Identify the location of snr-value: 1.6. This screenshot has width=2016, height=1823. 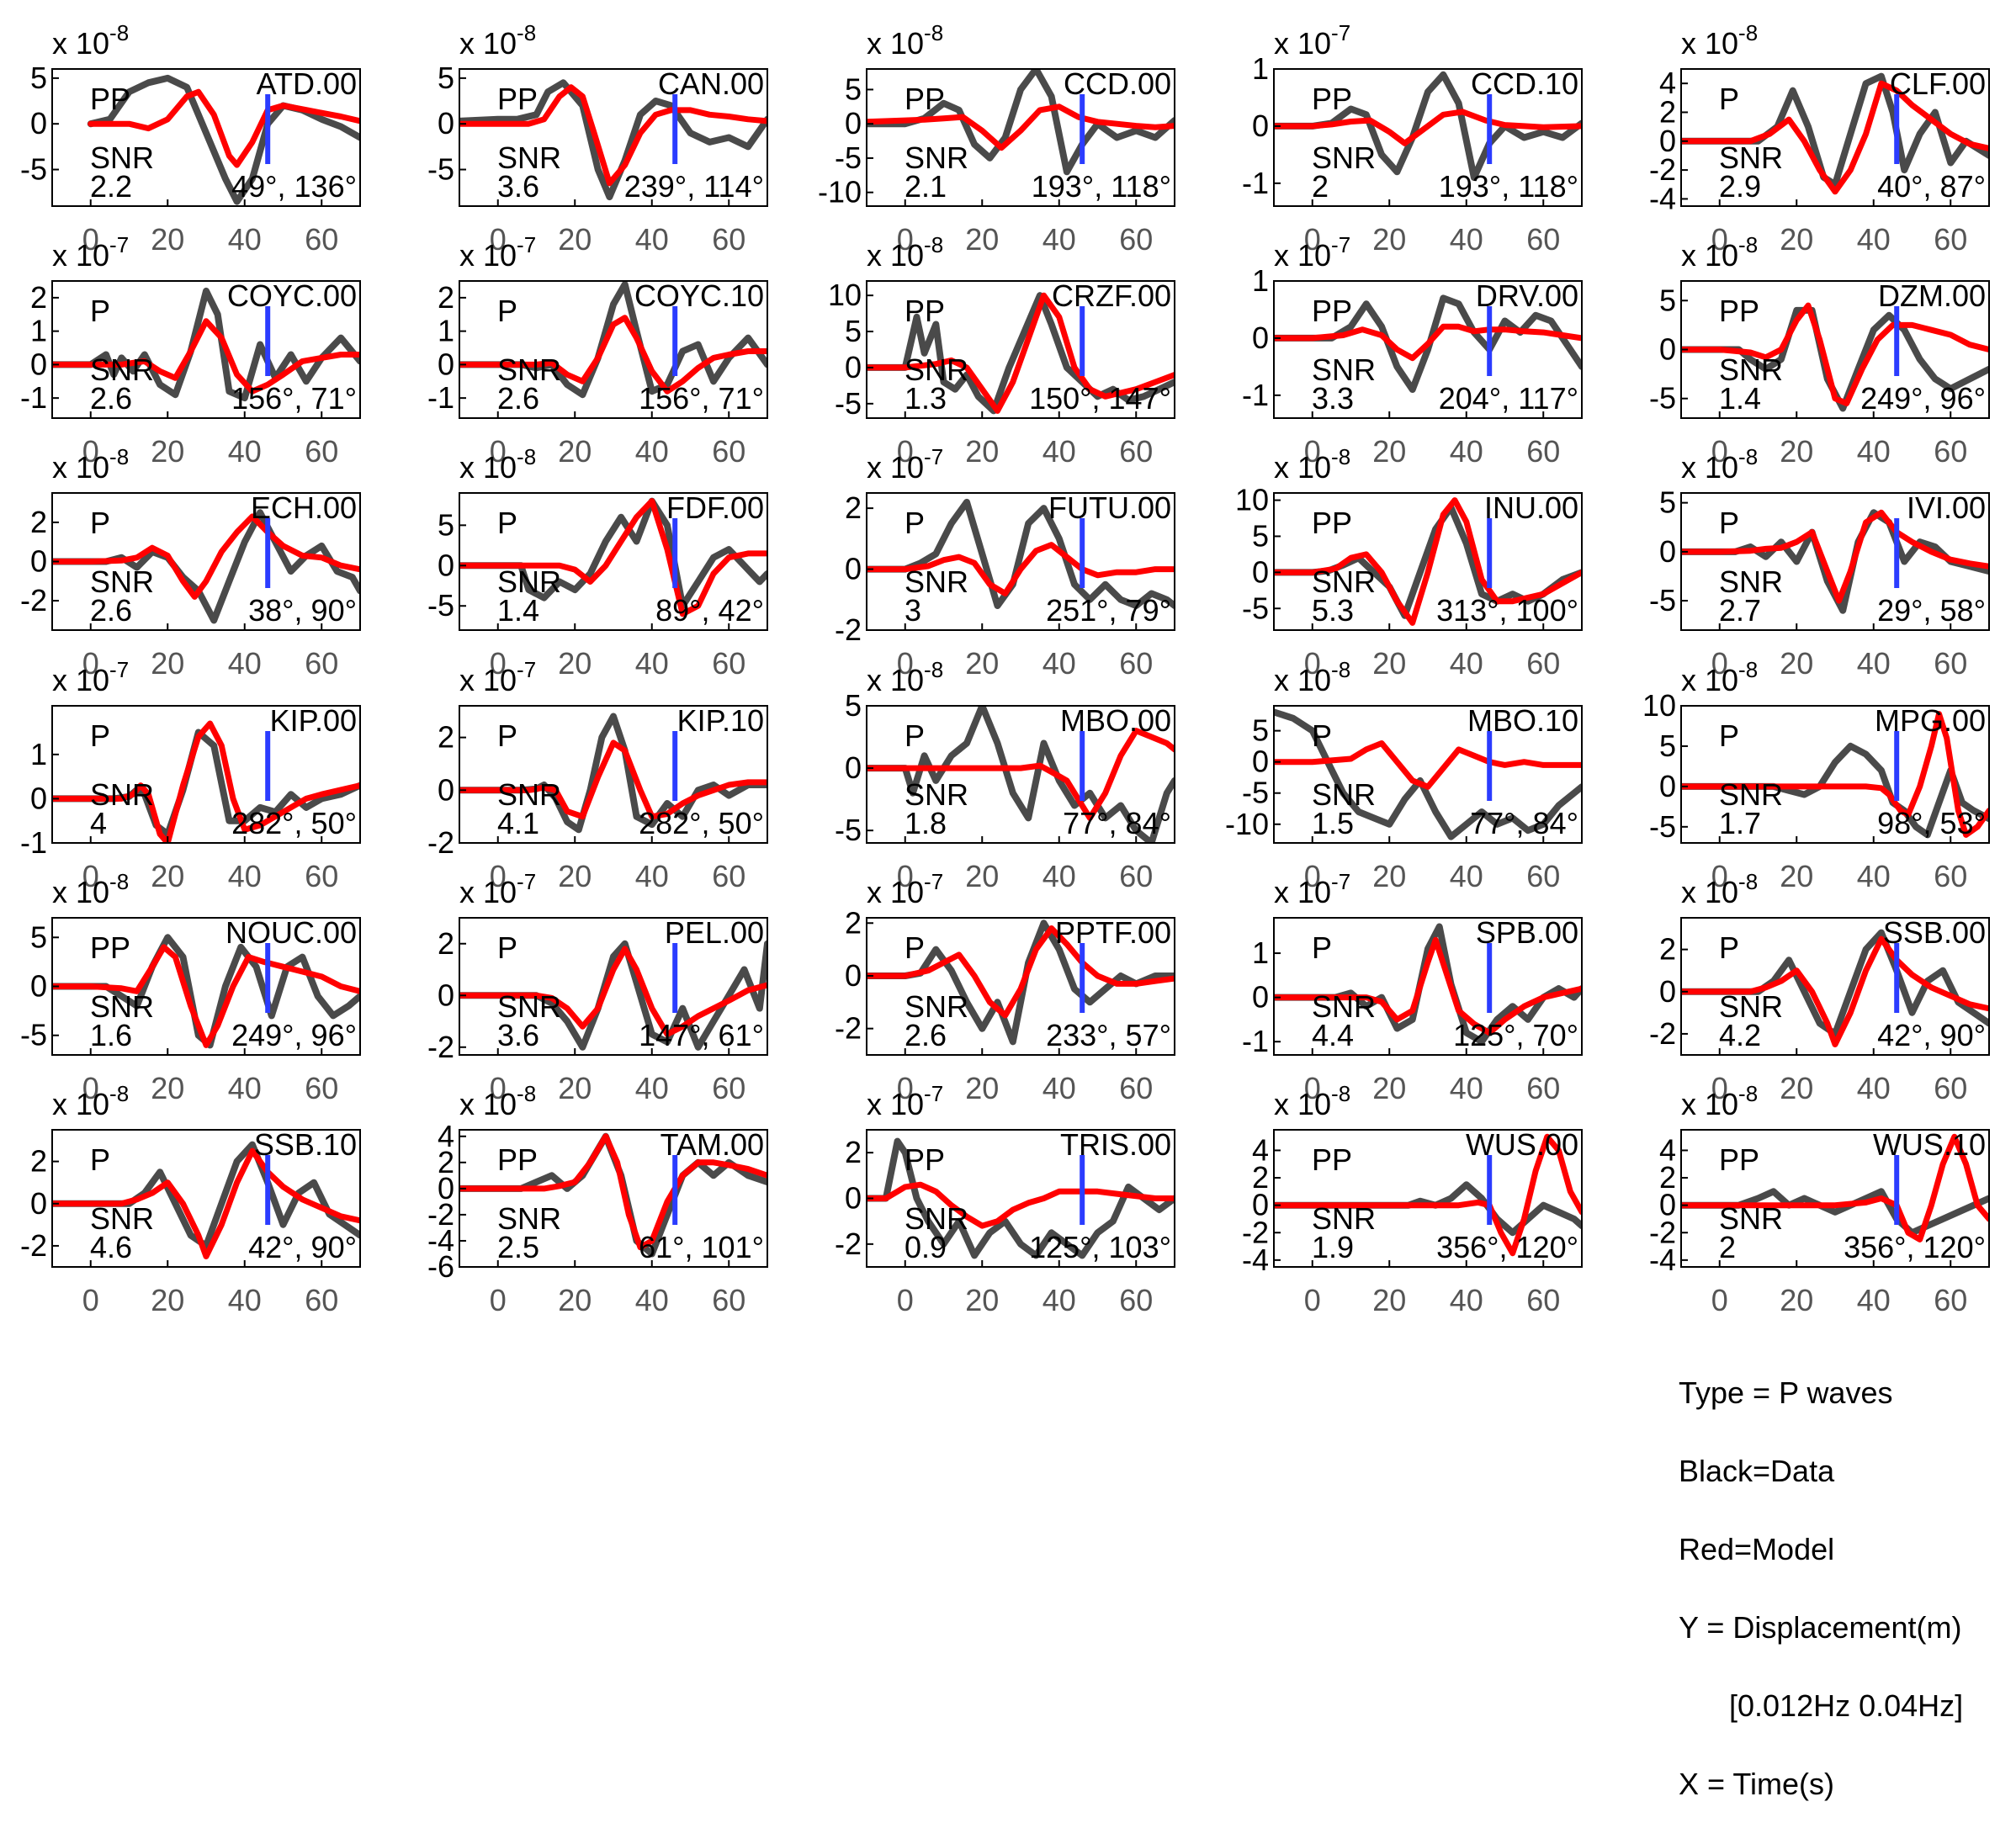
(111, 1035).